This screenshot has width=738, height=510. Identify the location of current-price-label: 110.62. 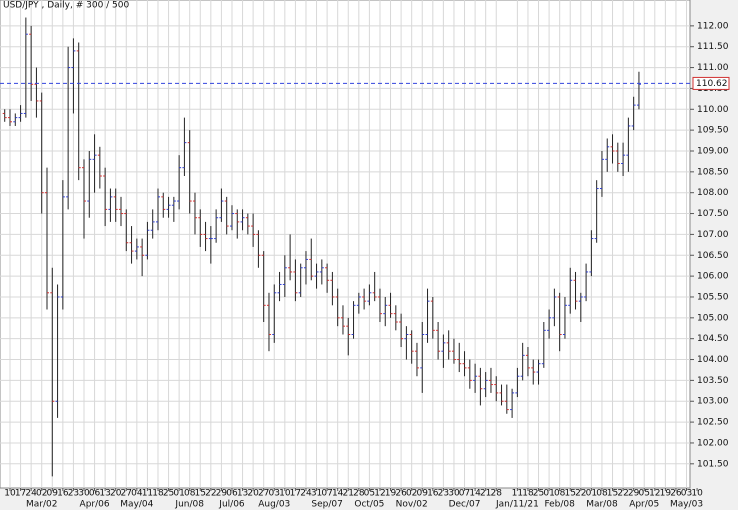
(712, 84).